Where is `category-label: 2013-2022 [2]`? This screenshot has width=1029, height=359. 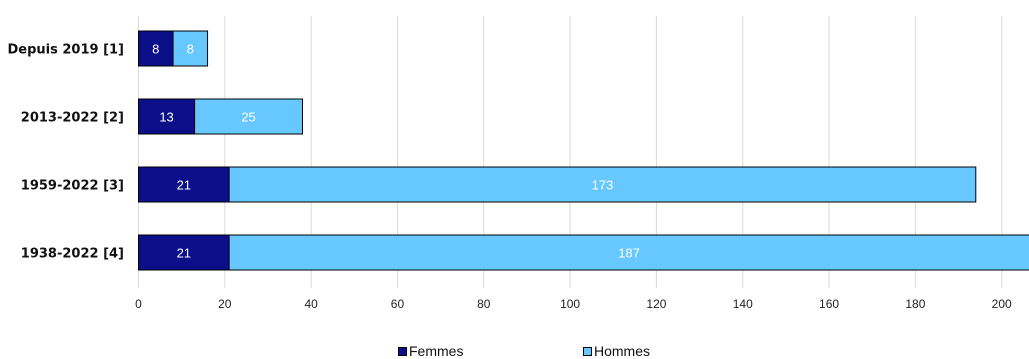
category-label: 2013-2022 [2] is located at coordinates (72, 118).